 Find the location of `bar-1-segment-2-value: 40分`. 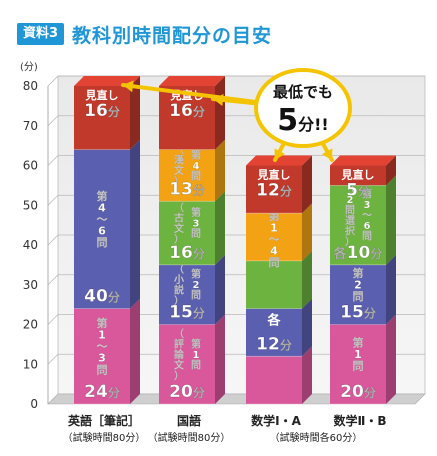

bar-1-segment-2-value: 40分 is located at coordinates (102, 297).